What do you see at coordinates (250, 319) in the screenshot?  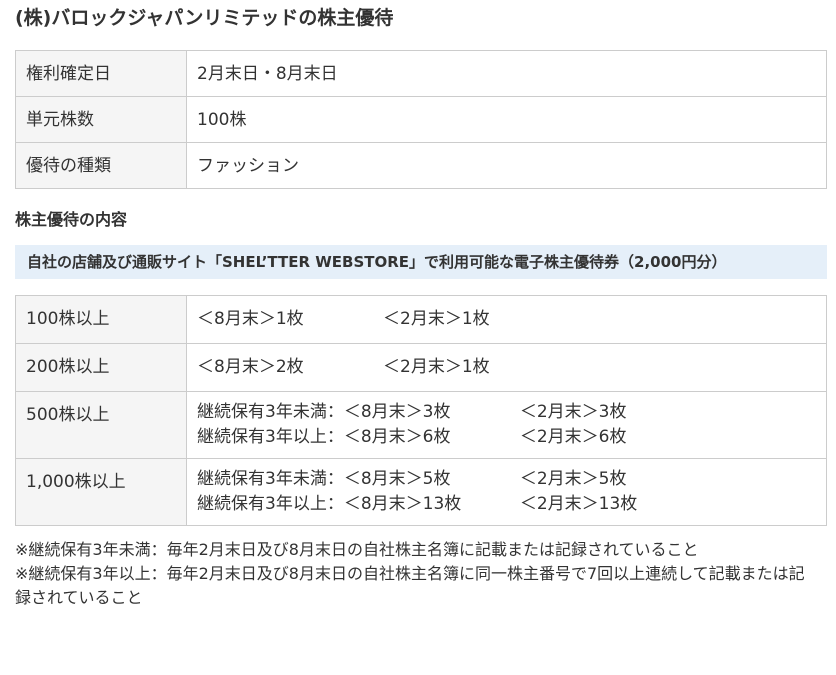 I see `august-coupons: ＜8月末＞1枚` at bounding box center [250, 319].